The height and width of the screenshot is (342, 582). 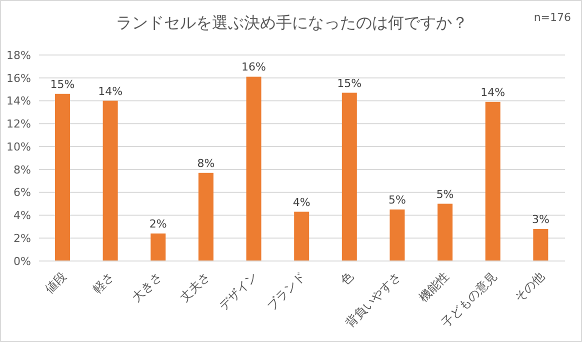 I want to click on y-tick-label: 12%, so click(x=18, y=124).